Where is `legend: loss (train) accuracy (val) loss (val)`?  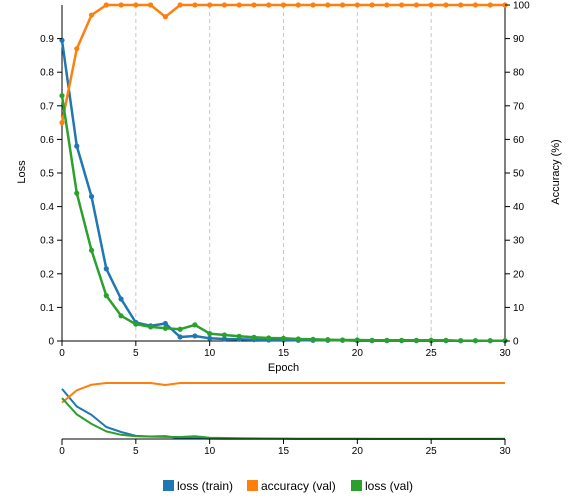
legend: loss (train) accuracy (val) loss (val) is located at coordinates (288, 486).